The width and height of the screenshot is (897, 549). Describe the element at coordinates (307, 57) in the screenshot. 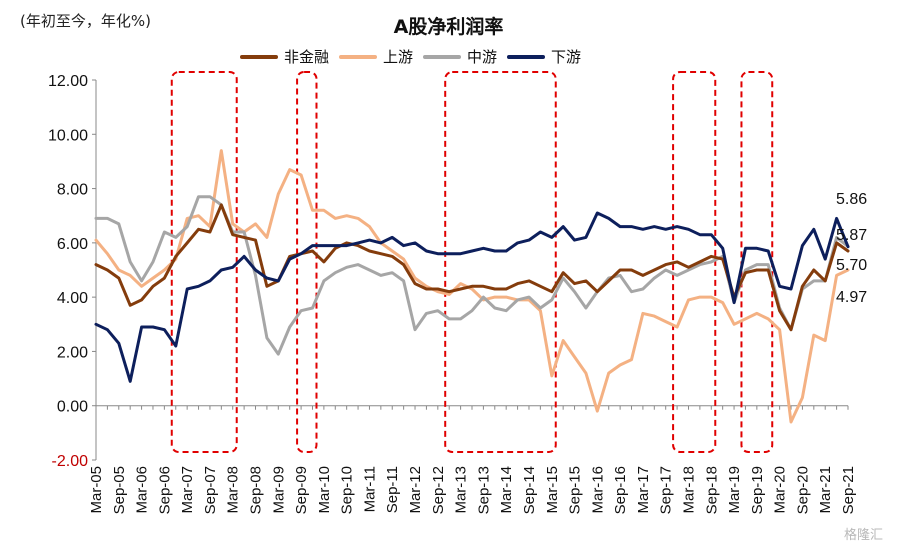

I see `legend-label: 非金融` at that location.